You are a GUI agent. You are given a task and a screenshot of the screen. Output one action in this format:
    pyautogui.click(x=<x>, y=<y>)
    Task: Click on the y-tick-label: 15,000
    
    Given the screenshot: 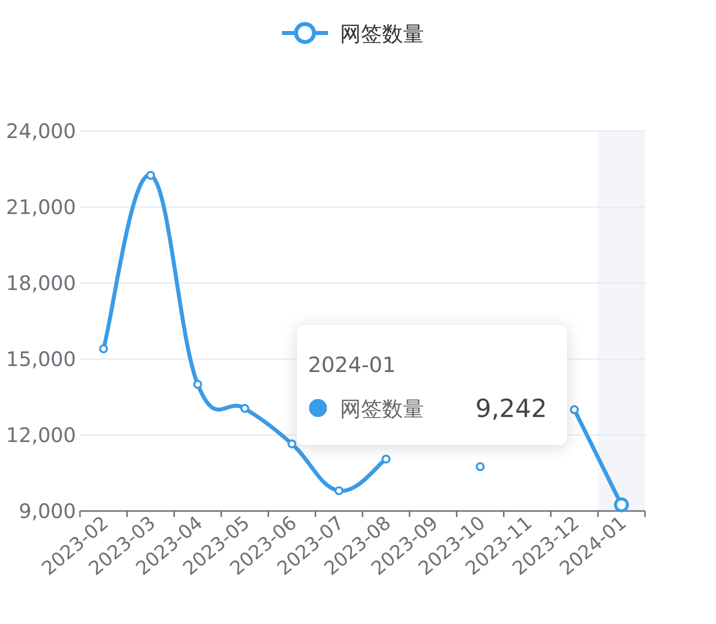 What is the action you would take?
    pyautogui.click(x=41, y=359)
    